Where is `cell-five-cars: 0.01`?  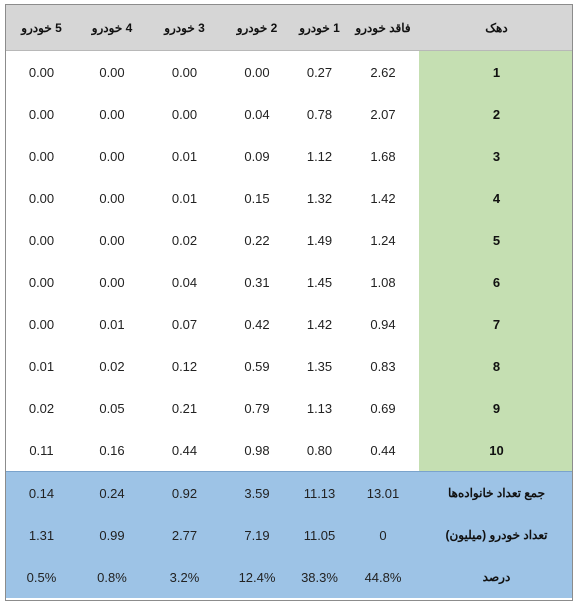
cell-five-cars: 0.01 is located at coordinates (41, 366).